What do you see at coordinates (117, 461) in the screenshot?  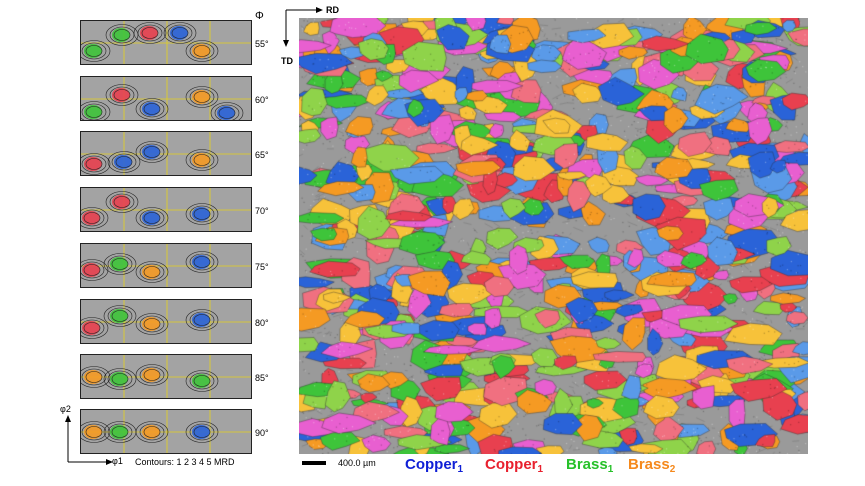 I see `phi1-axis-label: φ1` at bounding box center [117, 461].